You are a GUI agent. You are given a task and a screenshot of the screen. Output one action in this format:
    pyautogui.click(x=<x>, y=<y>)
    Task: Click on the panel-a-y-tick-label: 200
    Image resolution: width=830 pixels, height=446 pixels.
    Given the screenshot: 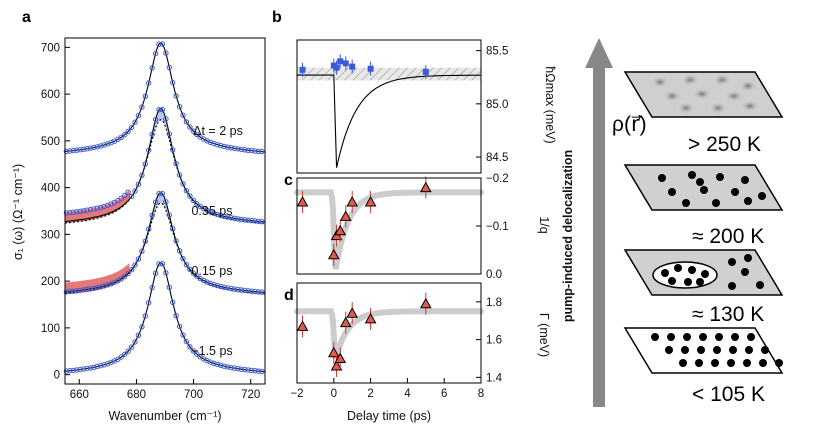 What is the action you would take?
    pyautogui.click(x=50, y=282)
    